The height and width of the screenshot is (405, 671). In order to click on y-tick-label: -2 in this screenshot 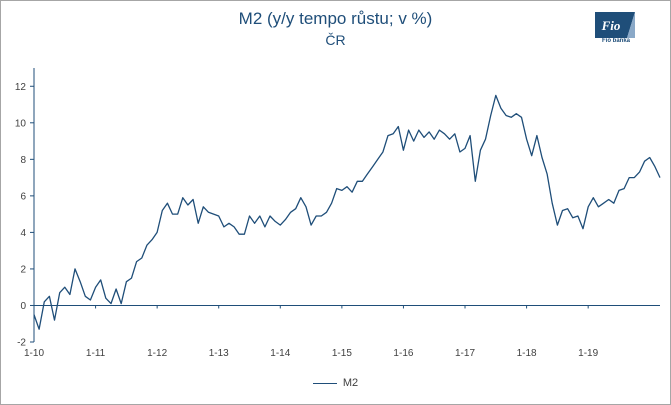, I will do `click(21, 343)`.